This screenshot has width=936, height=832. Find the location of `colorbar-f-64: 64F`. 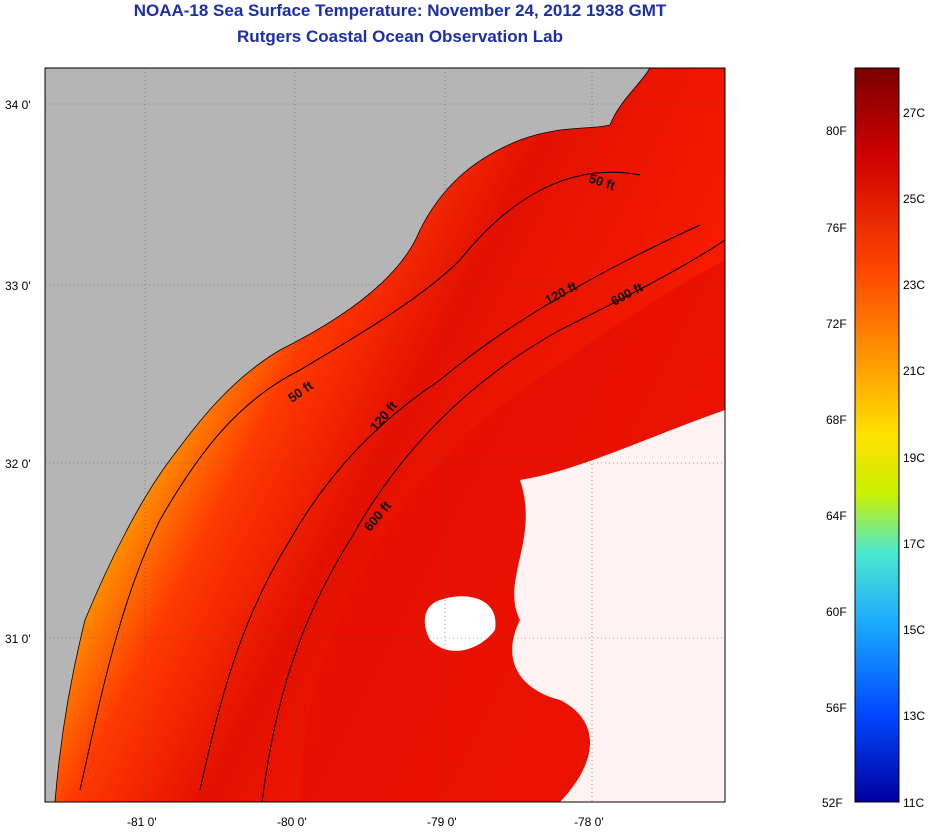

colorbar-f-64: 64F is located at coordinates (836, 516).